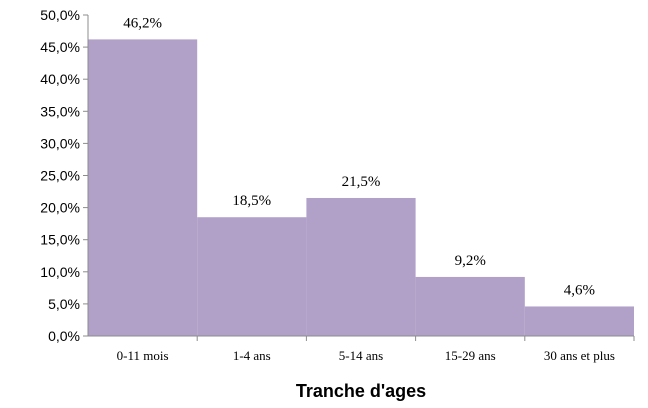 The height and width of the screenshot is (408, 648). Describe the element at coordinates (60, 240) in the screenshot. I see `y-tick-label: 15,0%` at that location.